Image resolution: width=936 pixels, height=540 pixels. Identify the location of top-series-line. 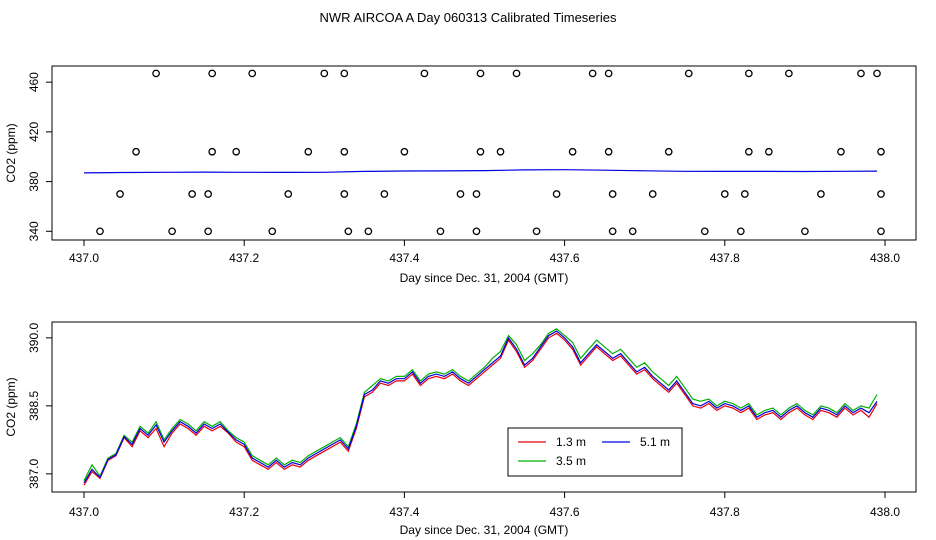
(480, 171).